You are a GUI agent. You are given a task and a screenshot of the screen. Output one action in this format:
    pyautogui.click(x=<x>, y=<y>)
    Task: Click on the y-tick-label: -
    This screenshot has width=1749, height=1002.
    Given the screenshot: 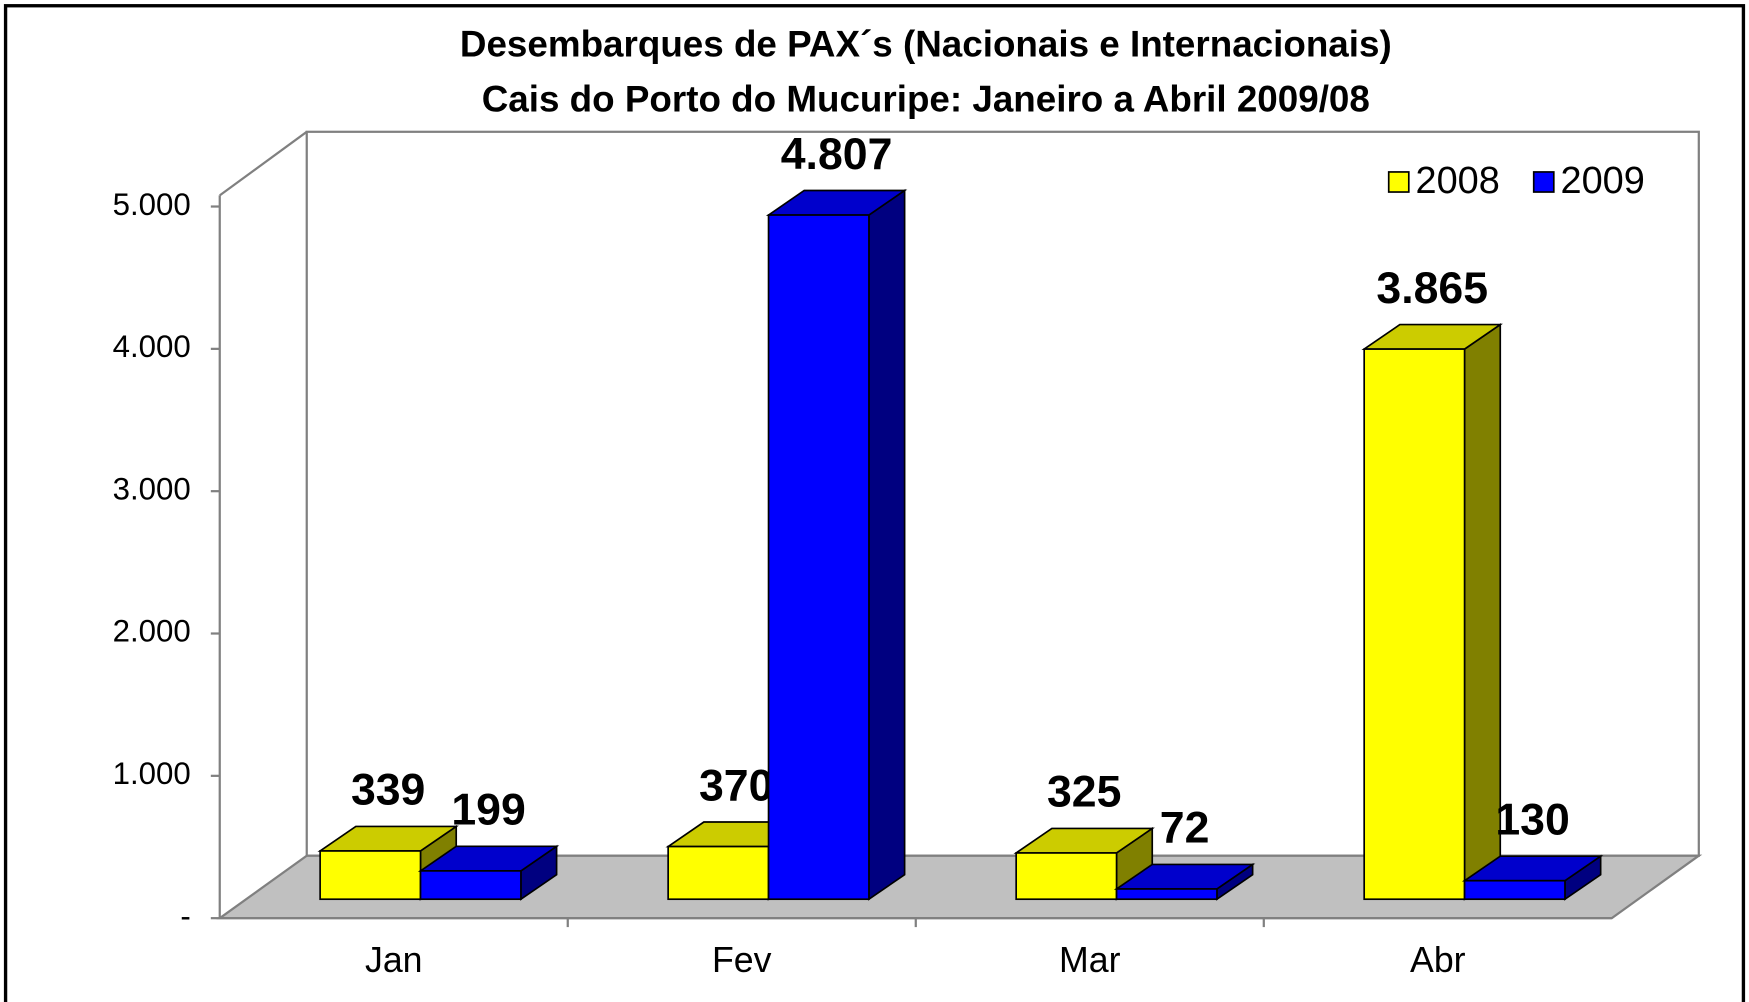 What is the action you would take?
    pyautogui.click(x=185, y=915)
    